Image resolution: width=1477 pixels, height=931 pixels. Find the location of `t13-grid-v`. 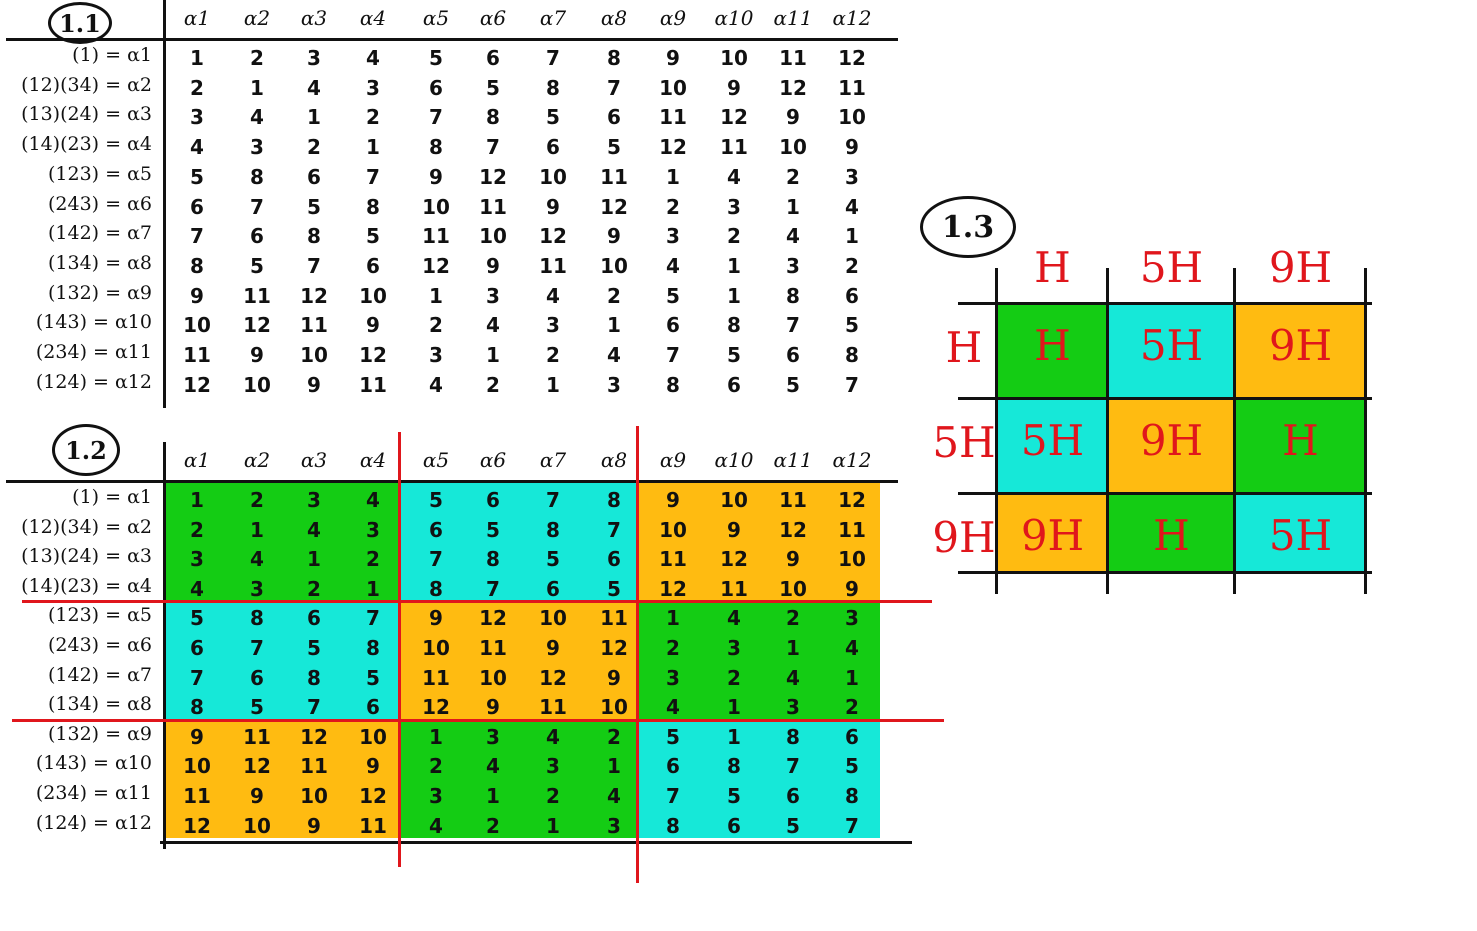

t13-grid-v is located at coordinates (1365, 431).